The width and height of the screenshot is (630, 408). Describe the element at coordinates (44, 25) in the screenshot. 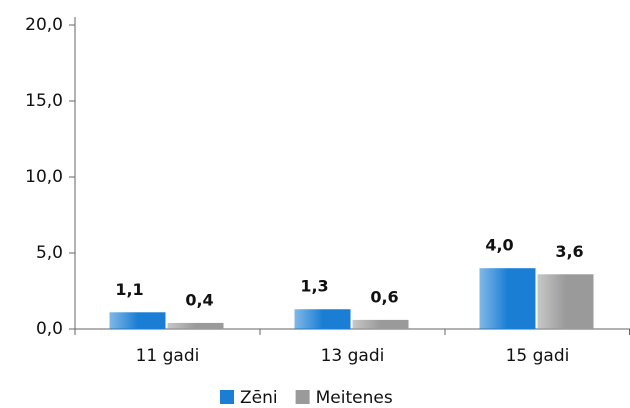

I see `y-tick-label: 20,0` at that location.